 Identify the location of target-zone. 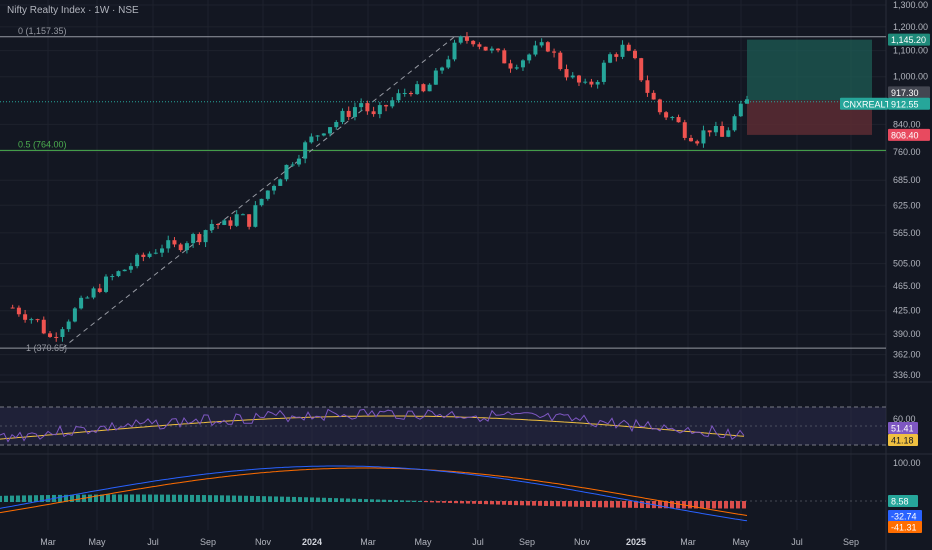
(809, 70).